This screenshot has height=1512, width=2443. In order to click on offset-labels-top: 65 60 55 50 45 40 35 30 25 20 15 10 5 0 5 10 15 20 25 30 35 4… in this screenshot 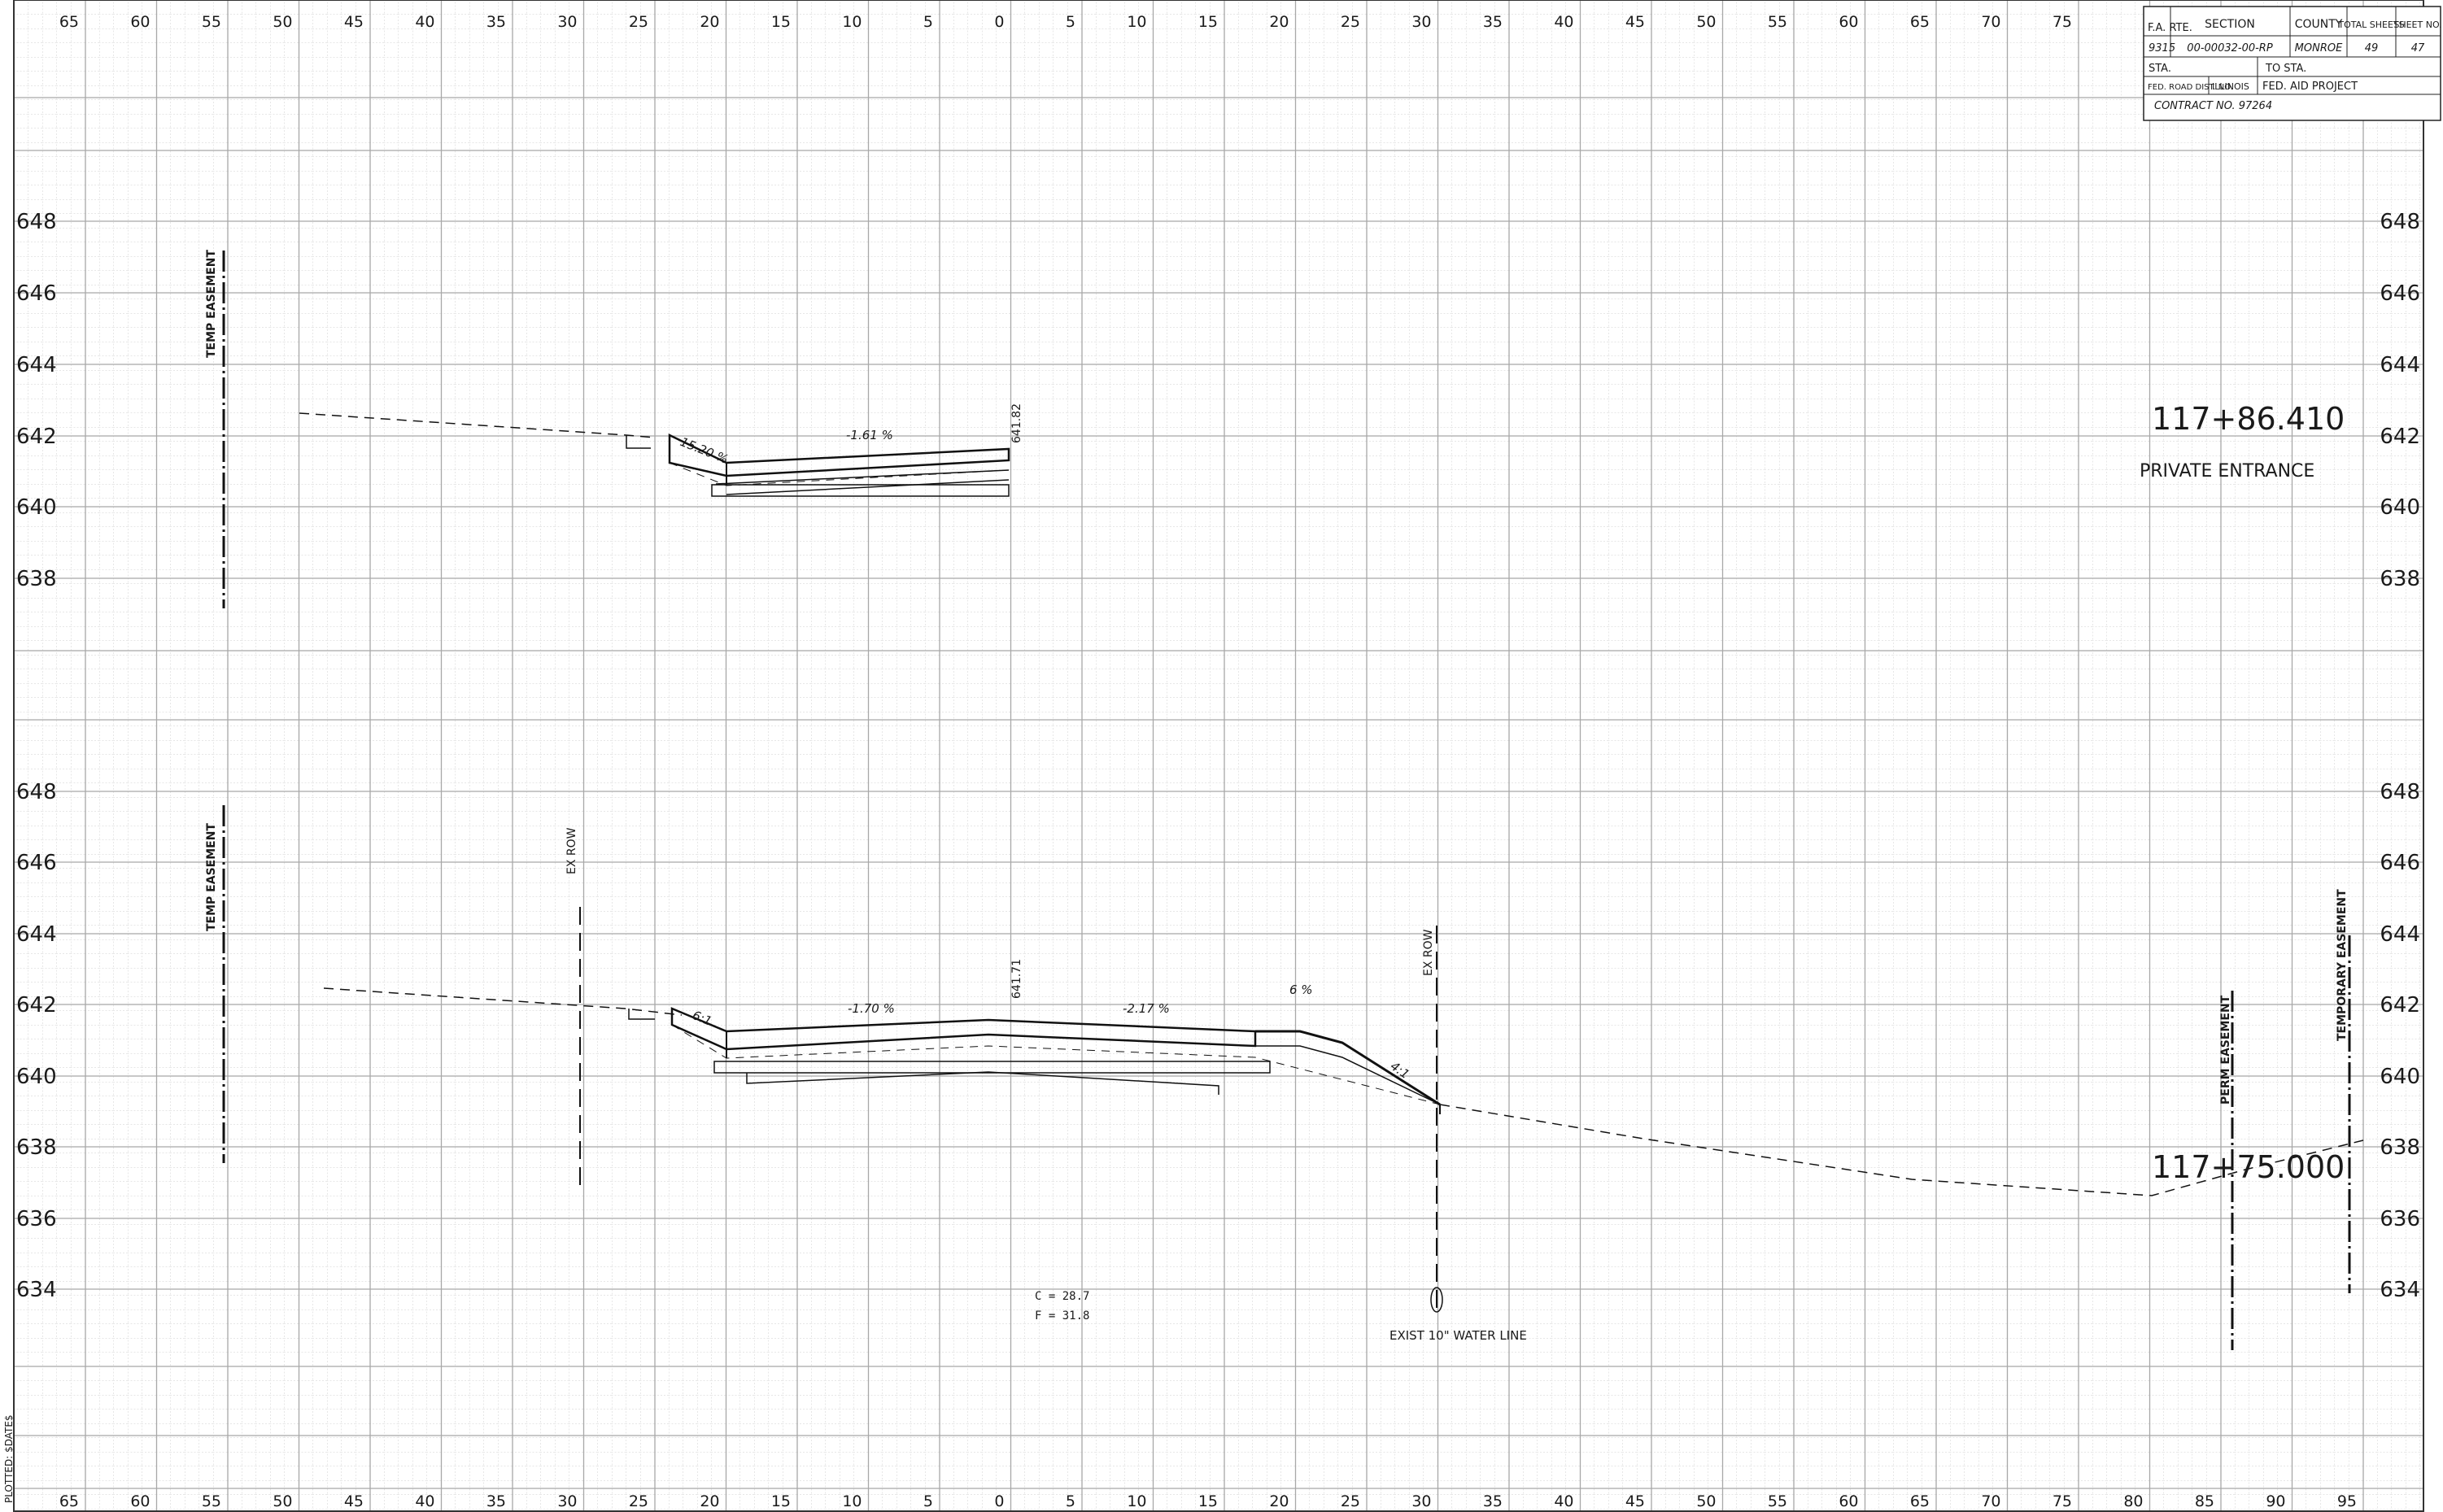, I will do `click(1065, 22)`.